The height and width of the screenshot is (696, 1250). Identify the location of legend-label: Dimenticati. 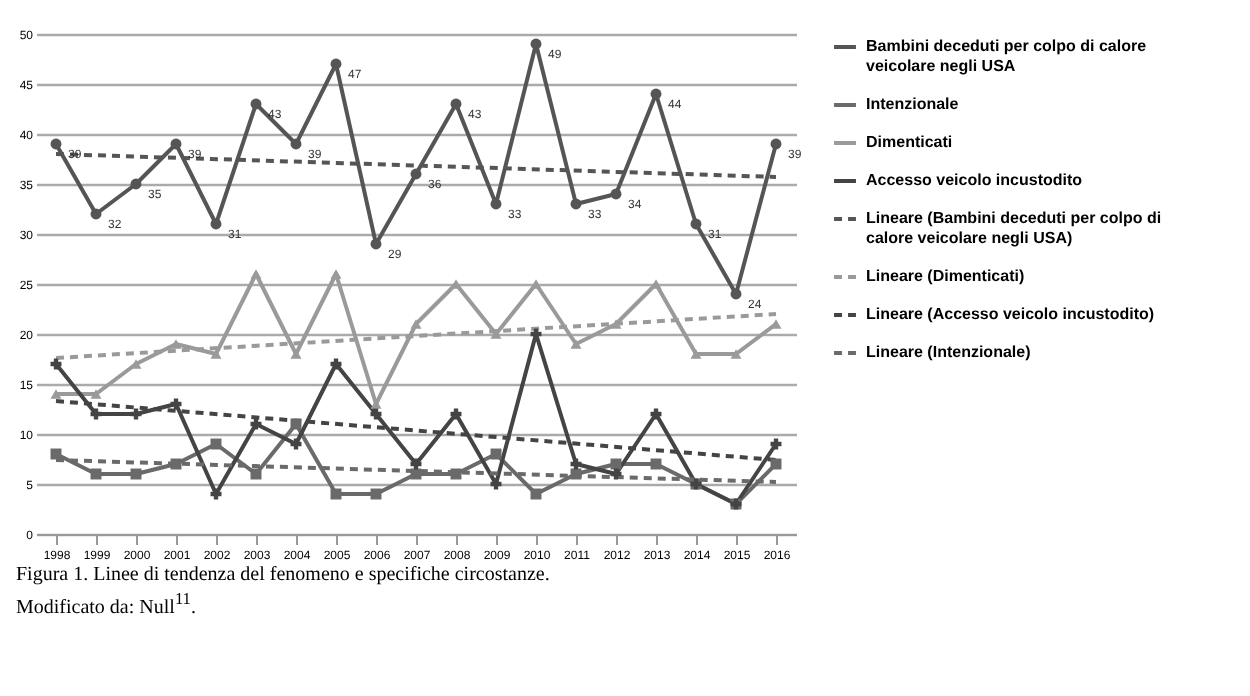
(909, 142).